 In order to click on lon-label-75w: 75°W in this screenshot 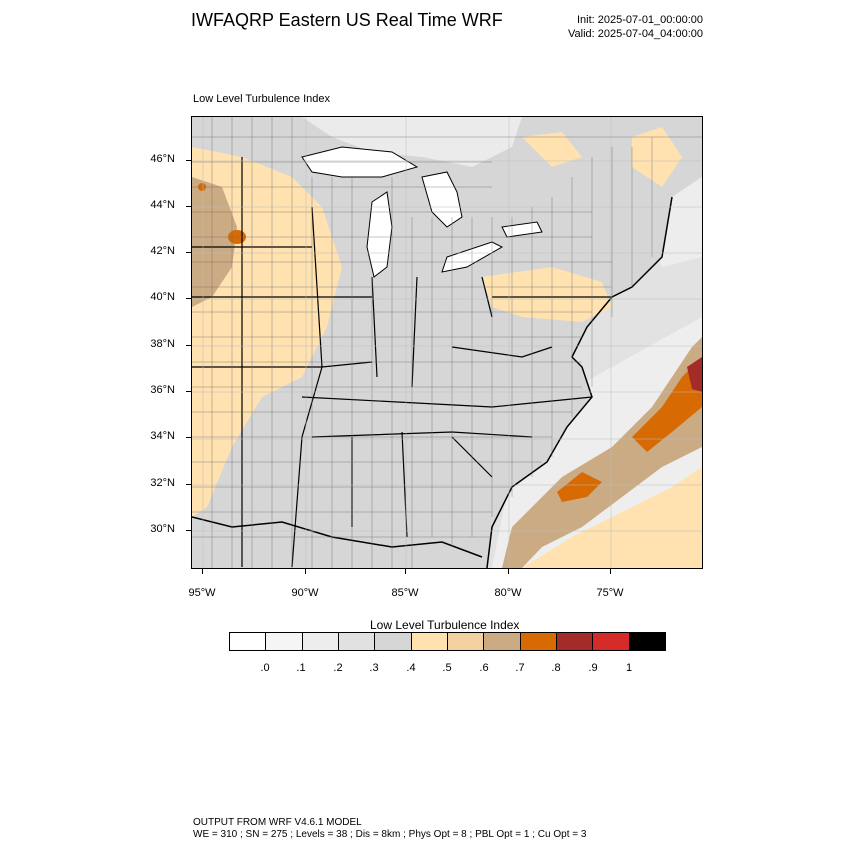, I will do `click(610, 593)`.